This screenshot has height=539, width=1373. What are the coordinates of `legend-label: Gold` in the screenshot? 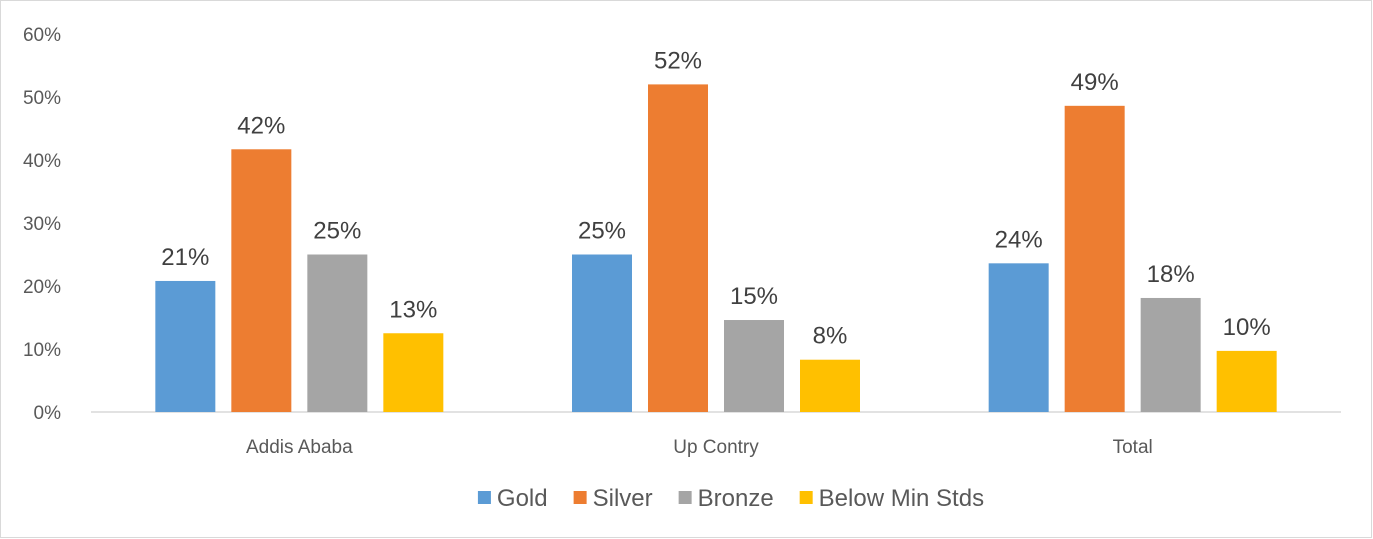 It's located at (522, 498).